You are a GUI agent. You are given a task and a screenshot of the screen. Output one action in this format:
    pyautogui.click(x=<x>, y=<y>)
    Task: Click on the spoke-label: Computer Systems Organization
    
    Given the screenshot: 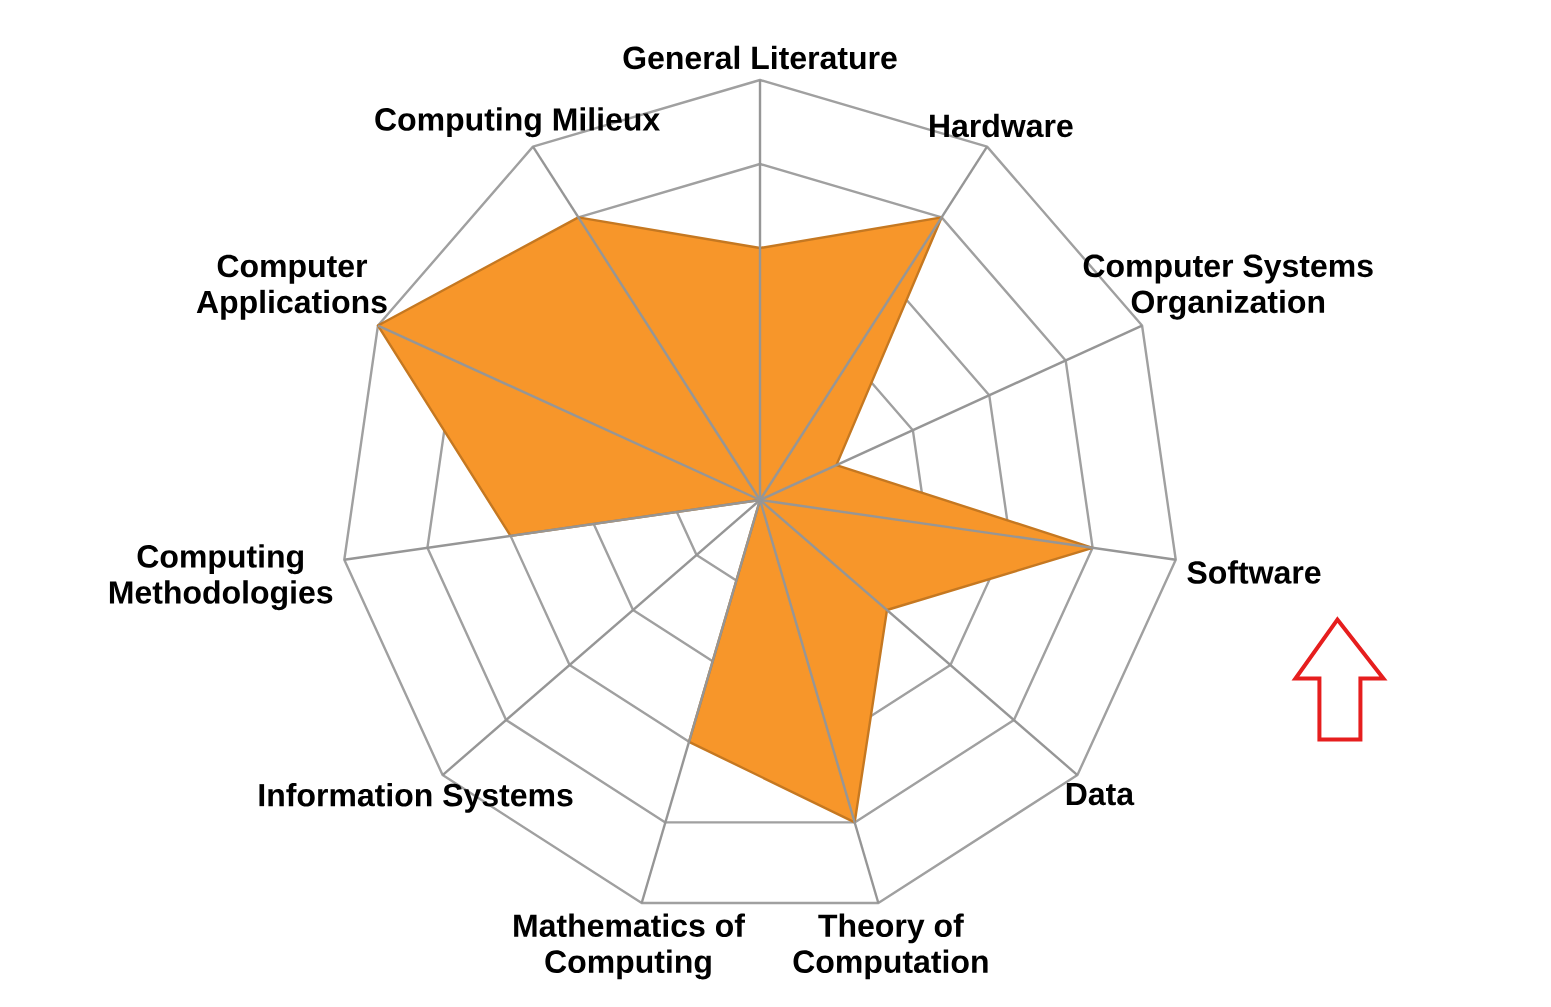 What is the action you would take?
    pyautogui.click(x=1228, y=287)
    